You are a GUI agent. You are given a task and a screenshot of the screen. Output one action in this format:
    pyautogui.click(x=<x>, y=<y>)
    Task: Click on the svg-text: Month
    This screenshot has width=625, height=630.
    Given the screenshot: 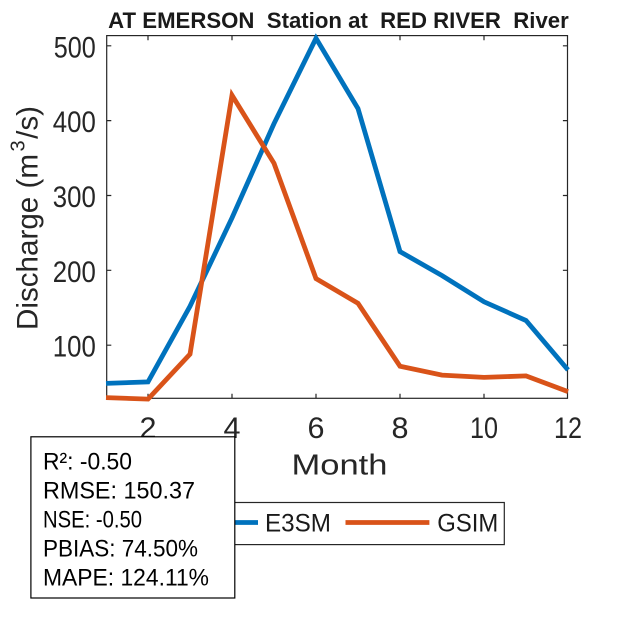 What is the action you would take?
    pyautogui.click(x=340, y=465)
    